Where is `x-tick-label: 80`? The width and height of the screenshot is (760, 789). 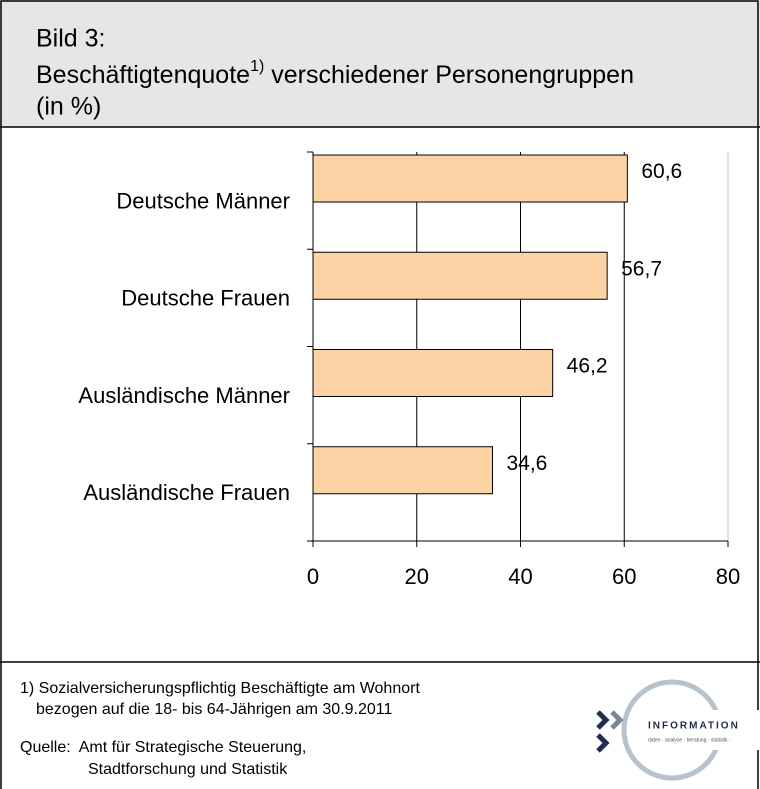
x-tick-label: 80 is located at coordinates (728, 576).